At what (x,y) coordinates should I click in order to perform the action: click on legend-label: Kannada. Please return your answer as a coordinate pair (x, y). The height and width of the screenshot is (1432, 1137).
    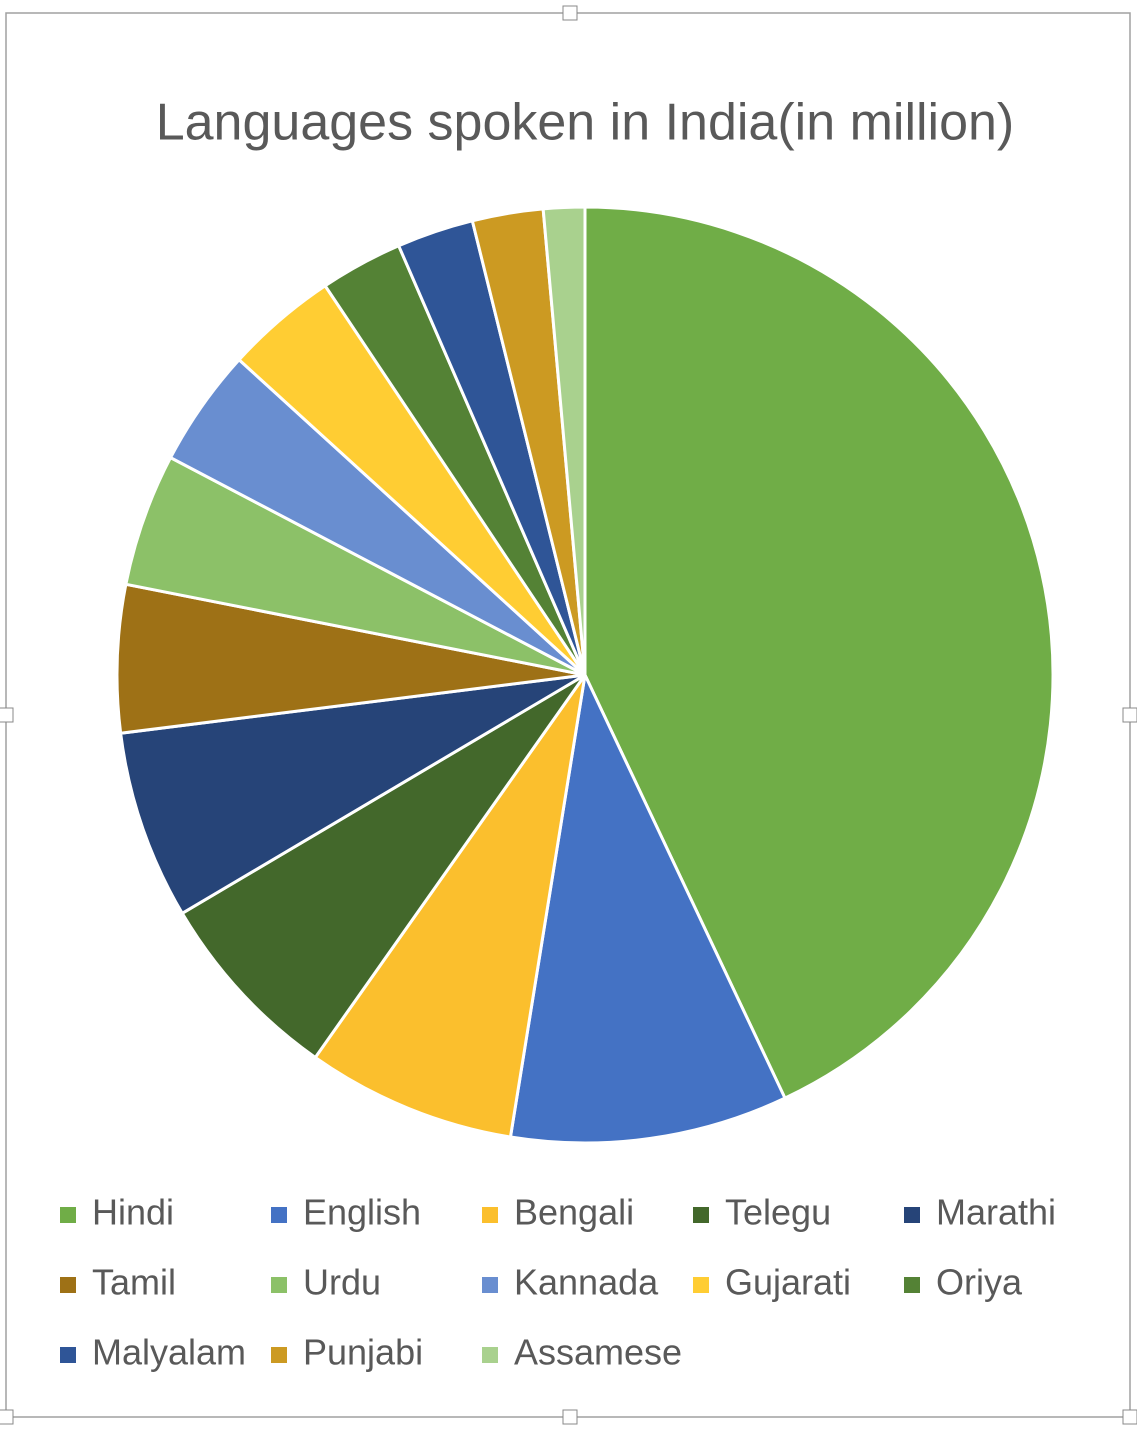
    Looking at the image, I should click on (586, 1282).